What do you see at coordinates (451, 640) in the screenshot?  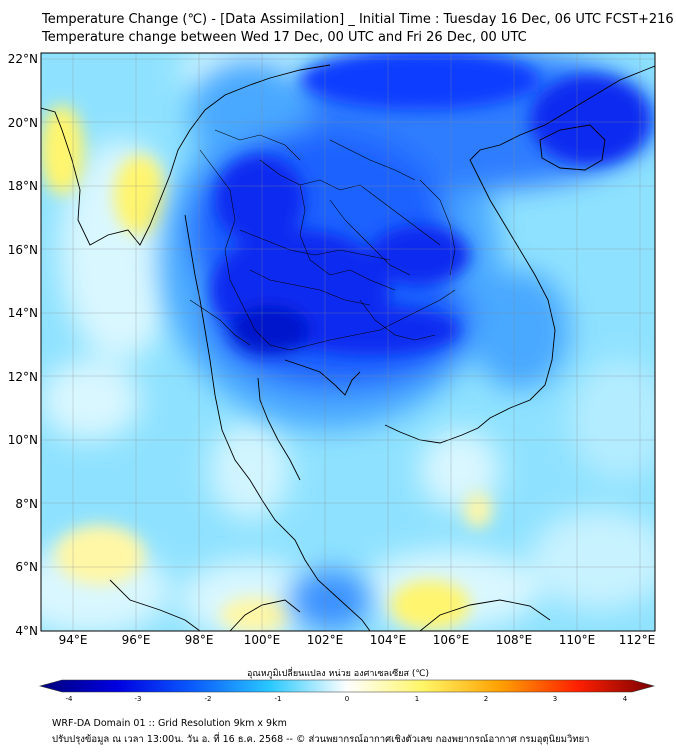 I see `lon-tick-label: 106°E` at bounding box center [451, 640].